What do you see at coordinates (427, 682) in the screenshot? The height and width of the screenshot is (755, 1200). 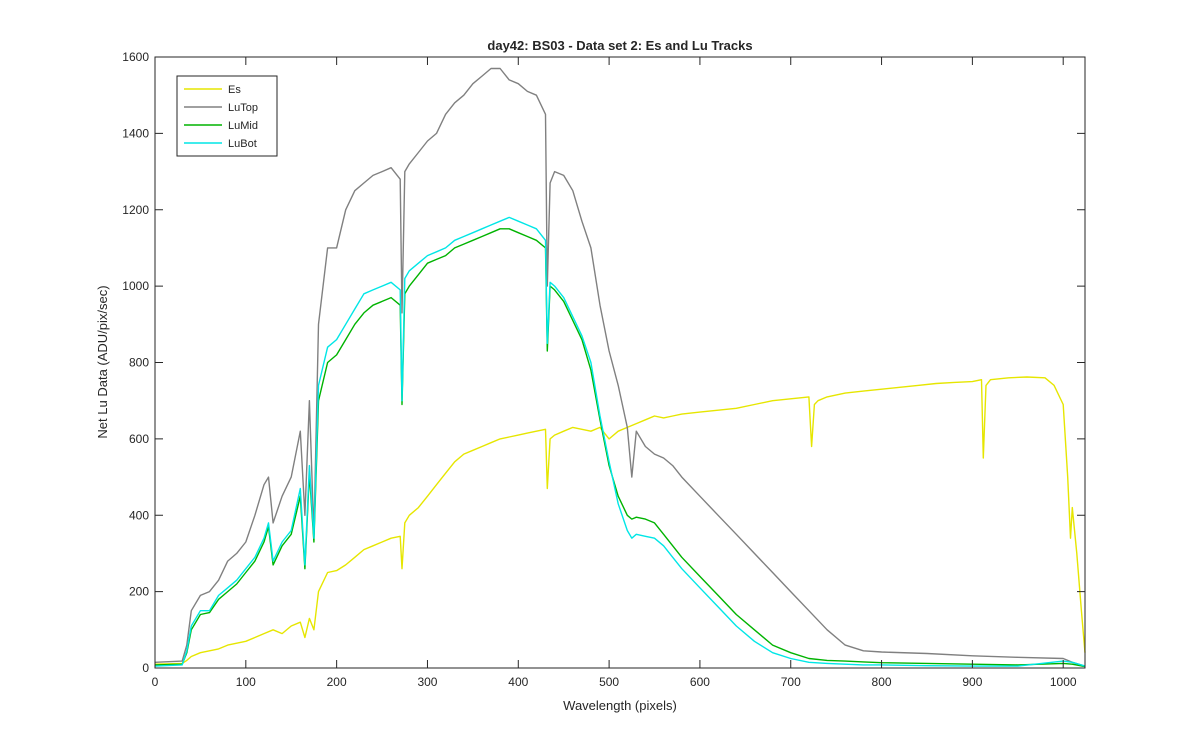 I see `x-tick-label: 300` at bounding box center [427, 682].